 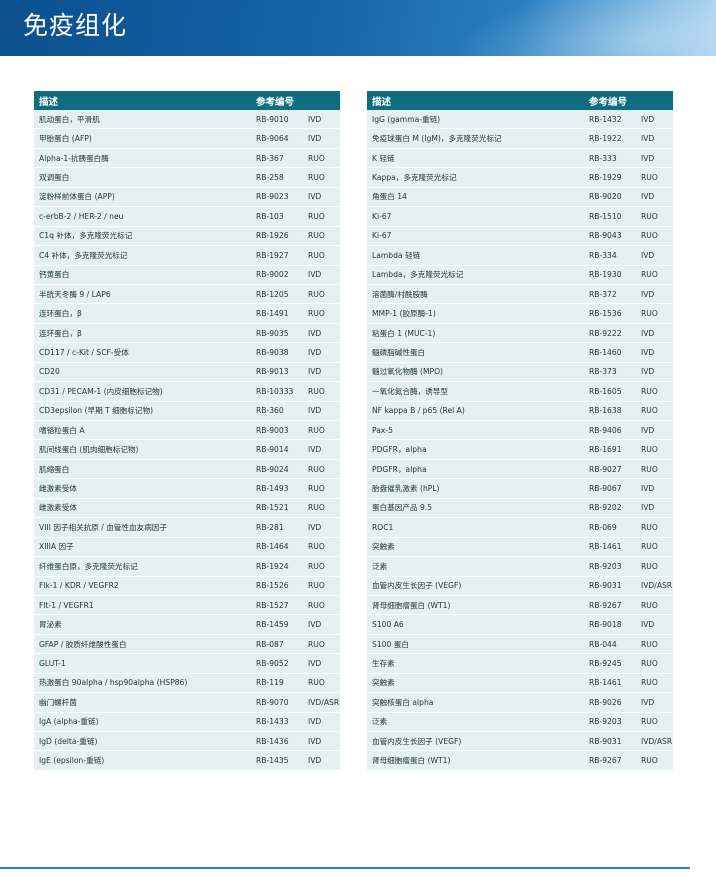 What do you see at coordinates (389, 197) in the screenshot?
I see `row-description: 角蛋白 14` at bounding box center [389, 197].